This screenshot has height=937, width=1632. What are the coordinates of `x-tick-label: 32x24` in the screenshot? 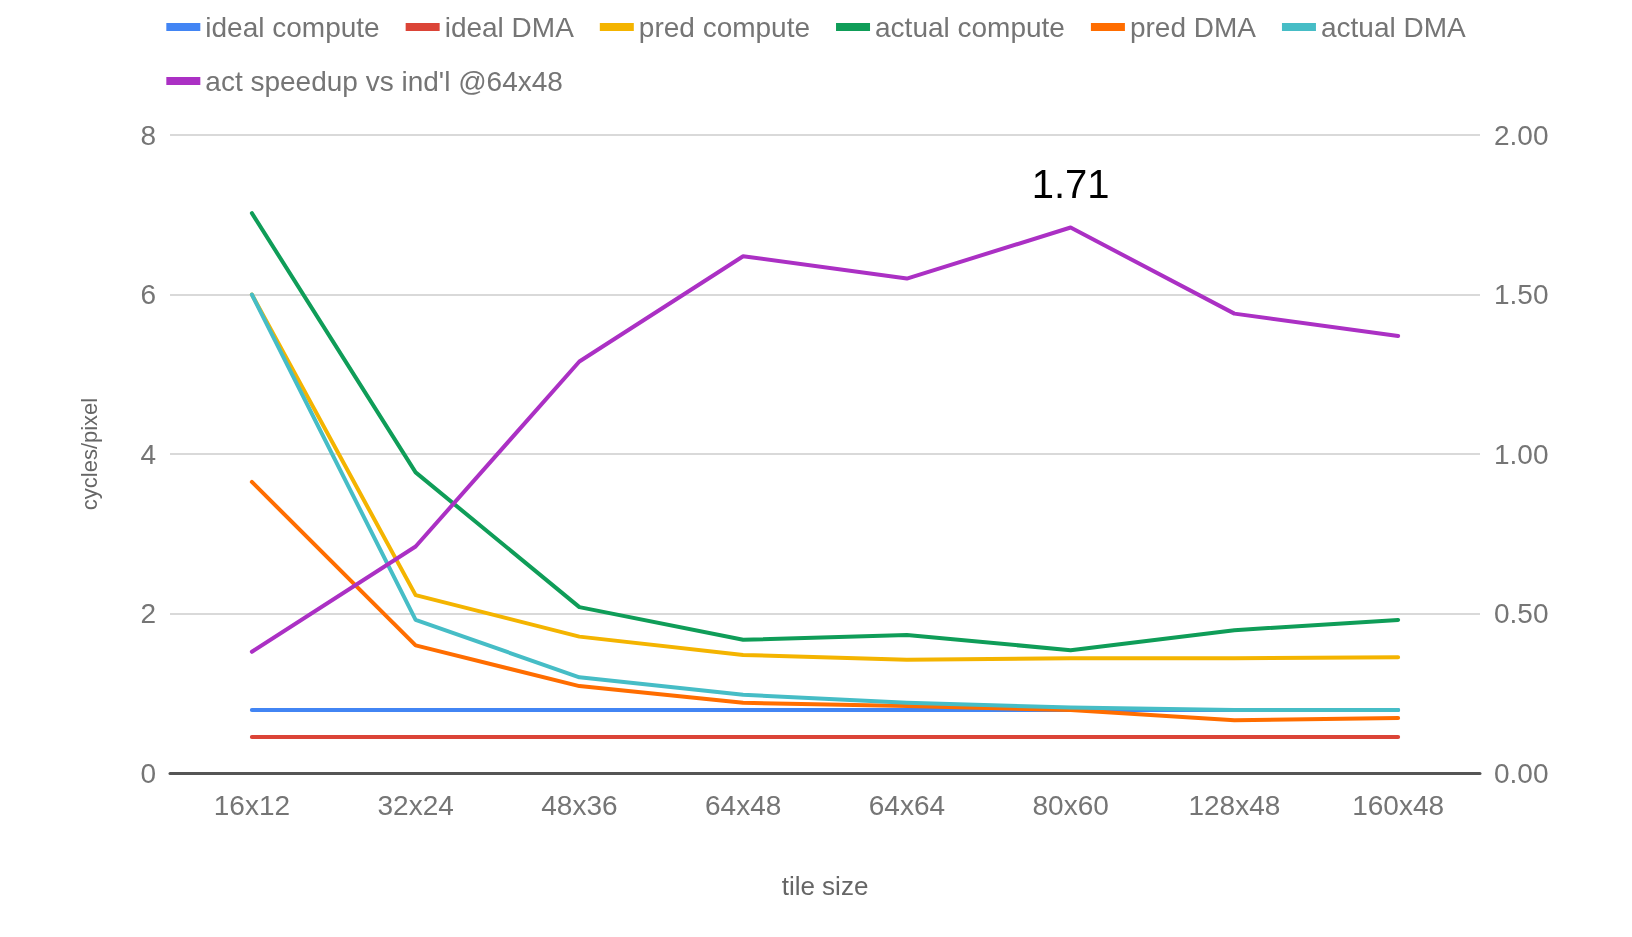 It's located at (415, 805).